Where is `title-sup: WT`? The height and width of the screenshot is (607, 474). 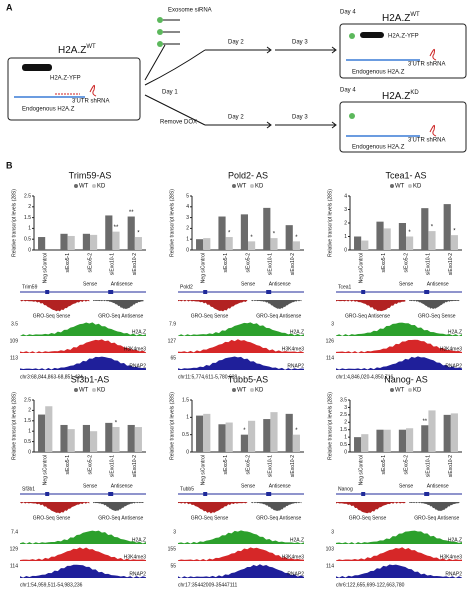
title-sup: WT is located at coordinates (91, 47).